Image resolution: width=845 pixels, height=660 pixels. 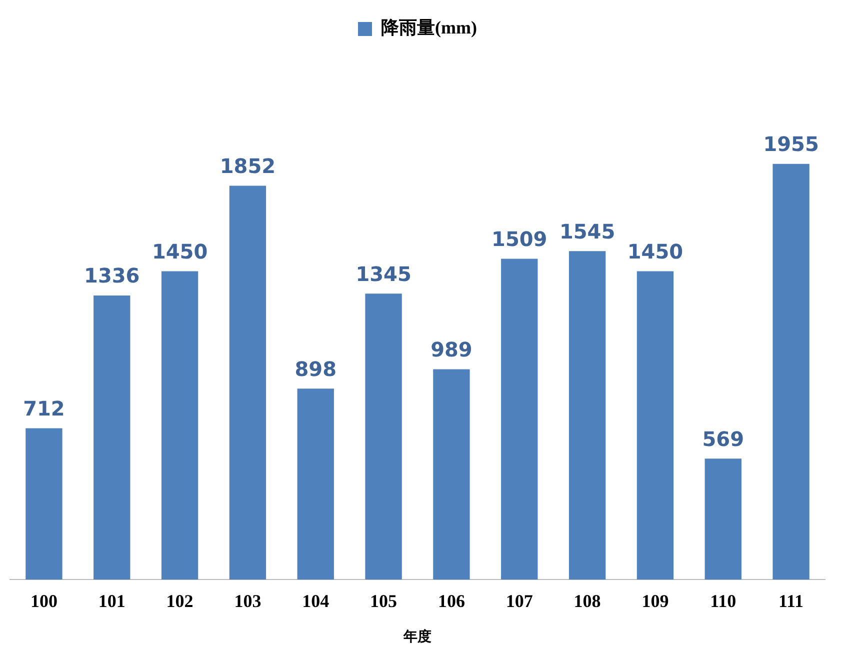 What do you see at coordinates (44, 601) in the screenshot?
I see `x-tick-label: 100` at bounding box center [44, 601].